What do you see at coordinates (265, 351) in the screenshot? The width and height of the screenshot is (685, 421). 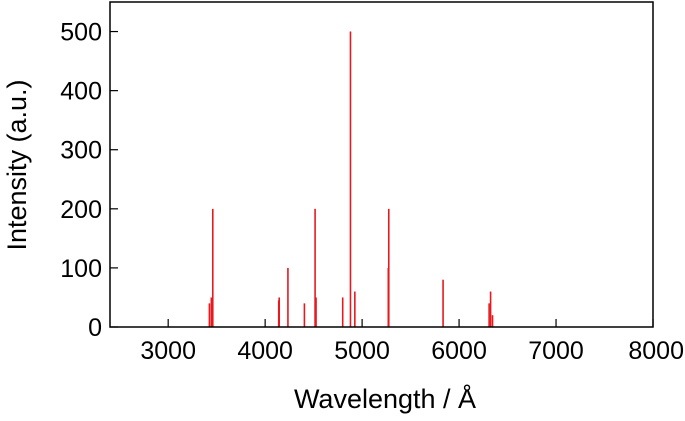 I see `x-tick-label: 4000` at bounding box center [265, 351].